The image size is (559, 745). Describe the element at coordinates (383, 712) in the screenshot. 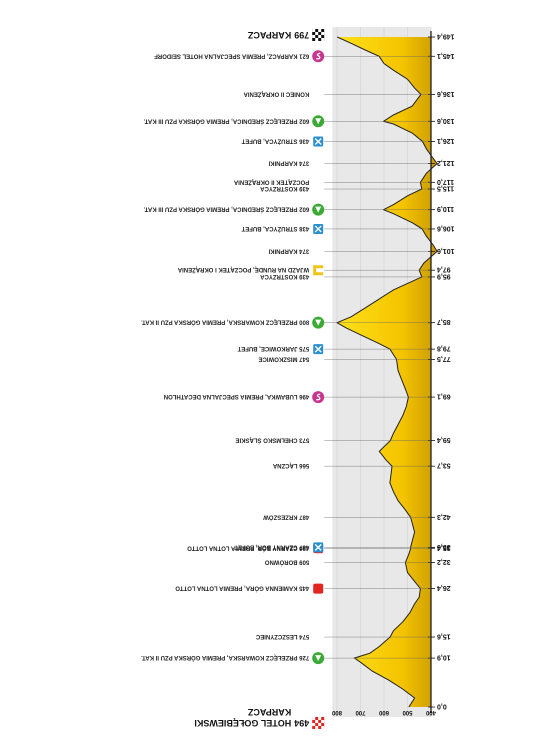

I see `altitude-ticks: 400 500 600 700 800` at that location.